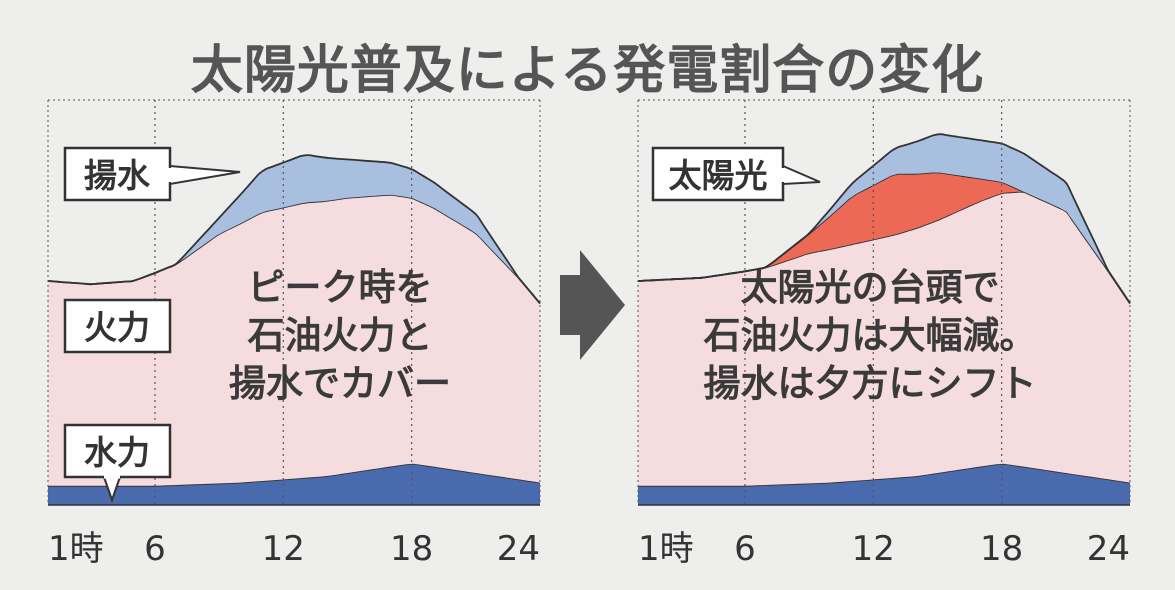 The image size is (1175, 590). Describe the element at coordinates (283, 549) in the screenshot. I see `x-tick-label-left-2: 12` at that location.